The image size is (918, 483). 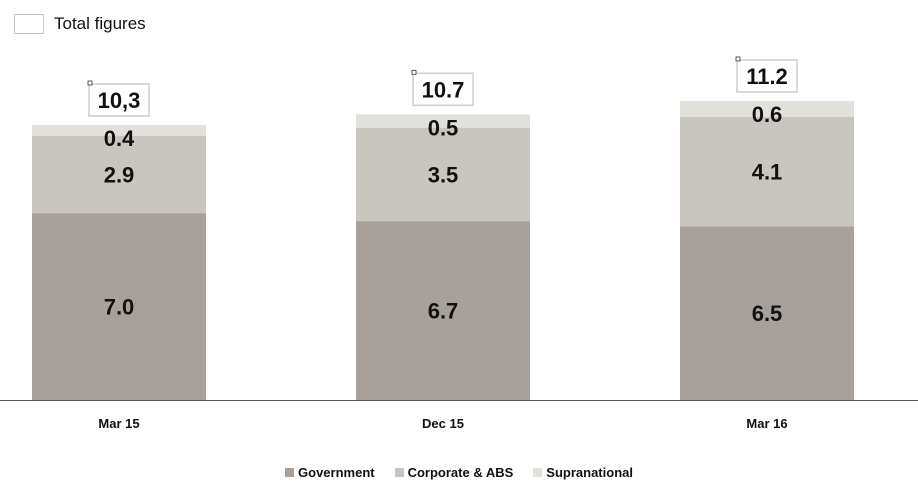 What do you see at coordinates (336, 472) in the screenshot?
I see `legend-label: Government` at bounding box center [336, 472].